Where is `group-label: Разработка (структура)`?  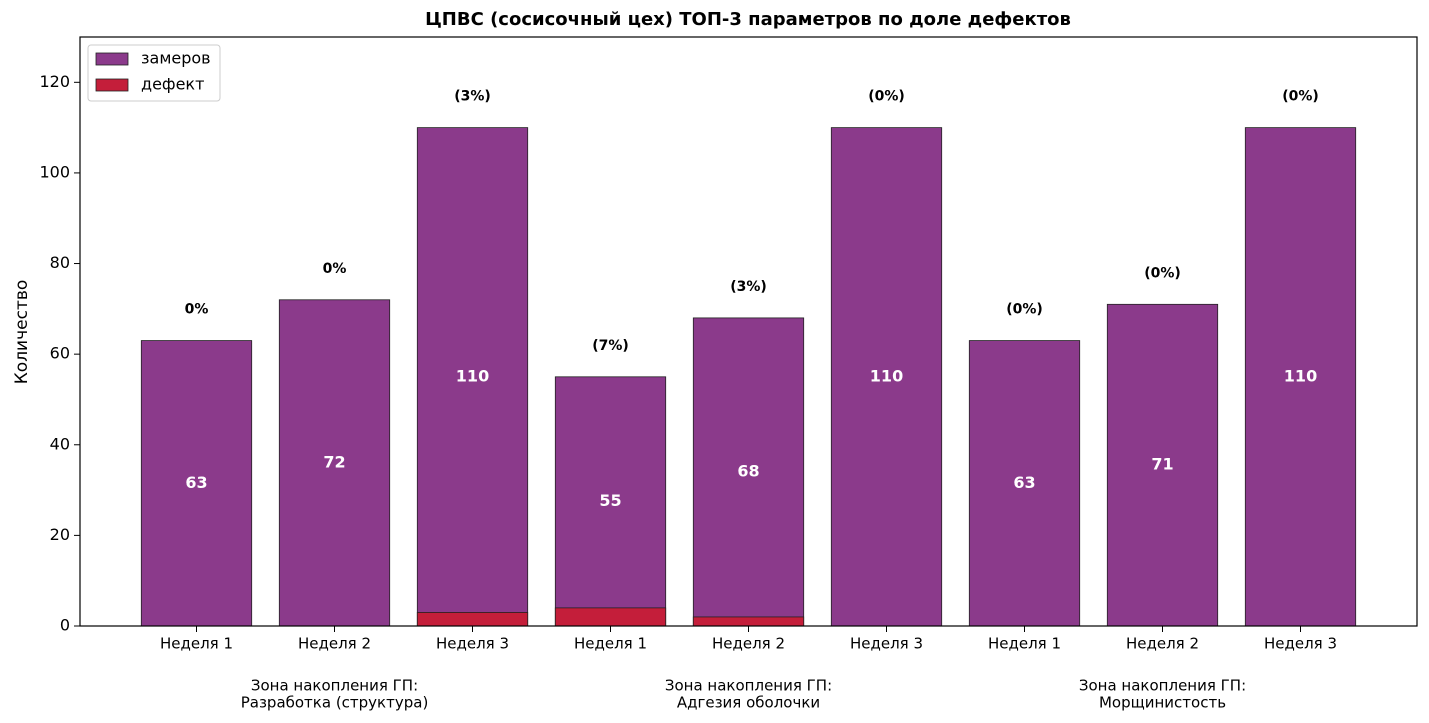
group-label: Разработка (структура) is located at coordinates (335, 703).